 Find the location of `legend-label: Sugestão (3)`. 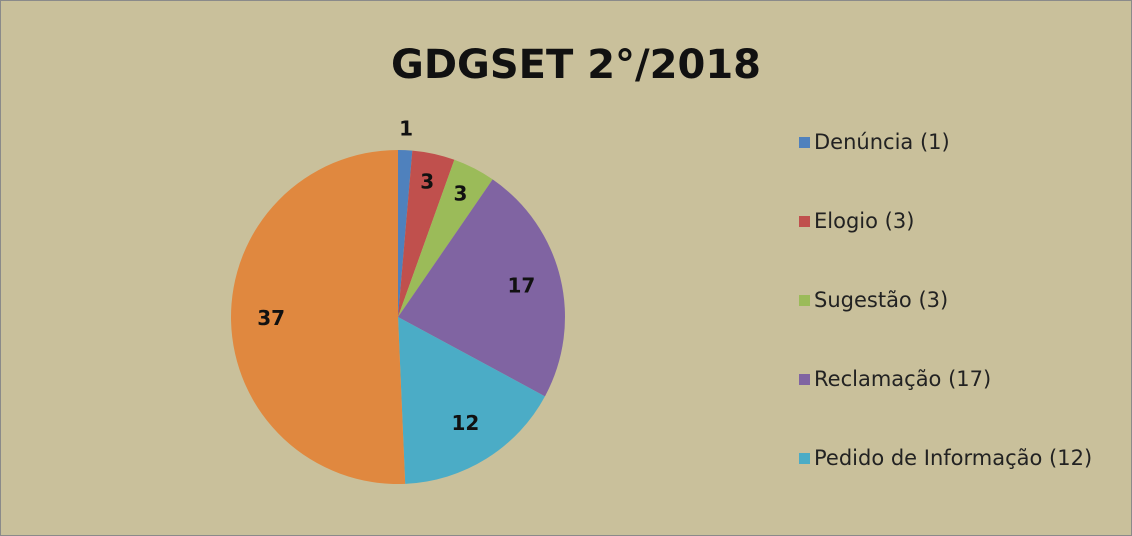

legend-label: Sugestão (3) is located at coordinates (881, 300).